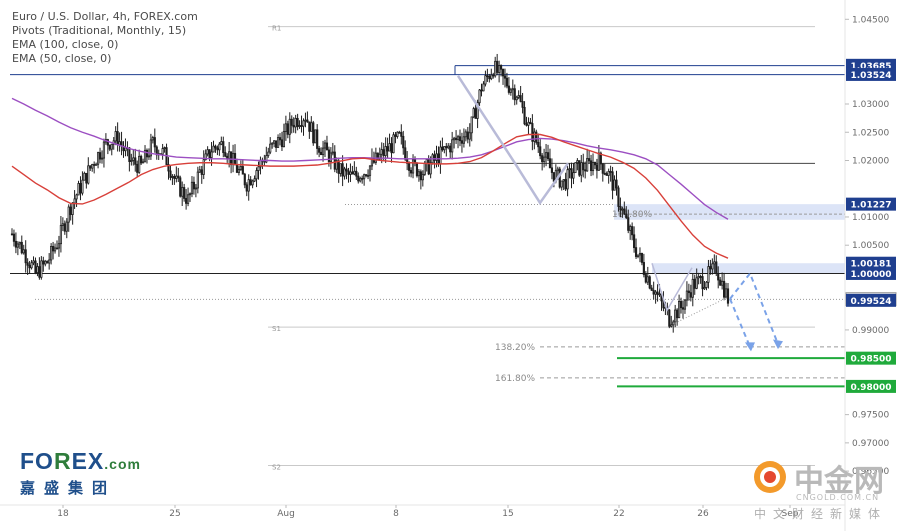 This screenshot has width=903, height=531. What do you see at coordinates (818, 488) in the screenshot?
I see `cngold-watermark: 中金网 CNGOLD.COM.CN 中文财经新媒体` at bounding box center [818, 488].